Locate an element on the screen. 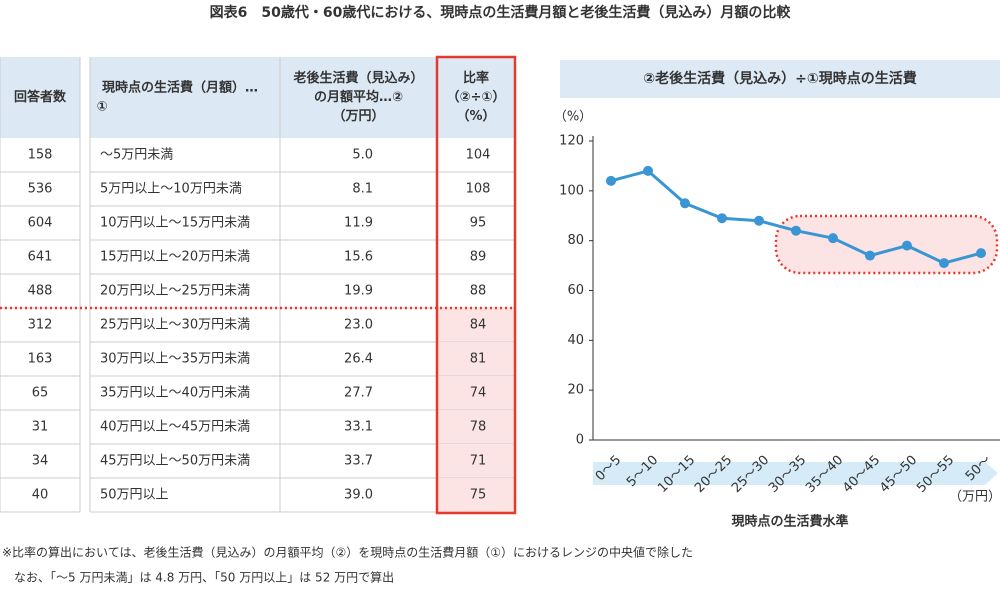  highlight is located at coordinates (886, 244).